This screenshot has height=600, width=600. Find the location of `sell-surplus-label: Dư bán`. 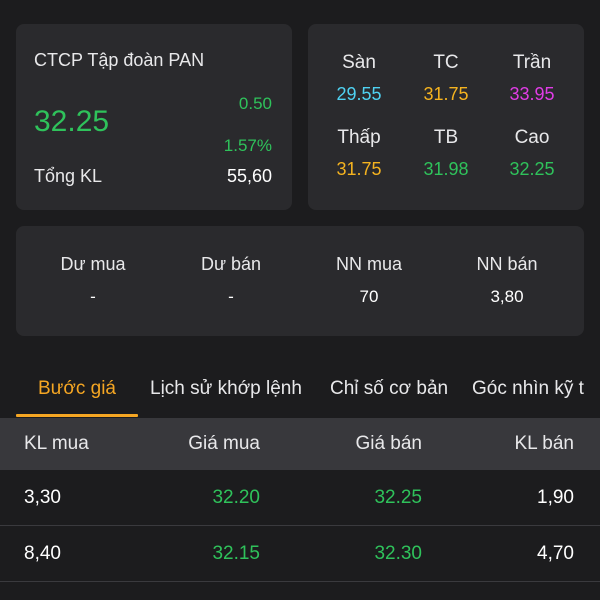

sell-surplus-label: Dư bán is located at coordinates (231, 264).